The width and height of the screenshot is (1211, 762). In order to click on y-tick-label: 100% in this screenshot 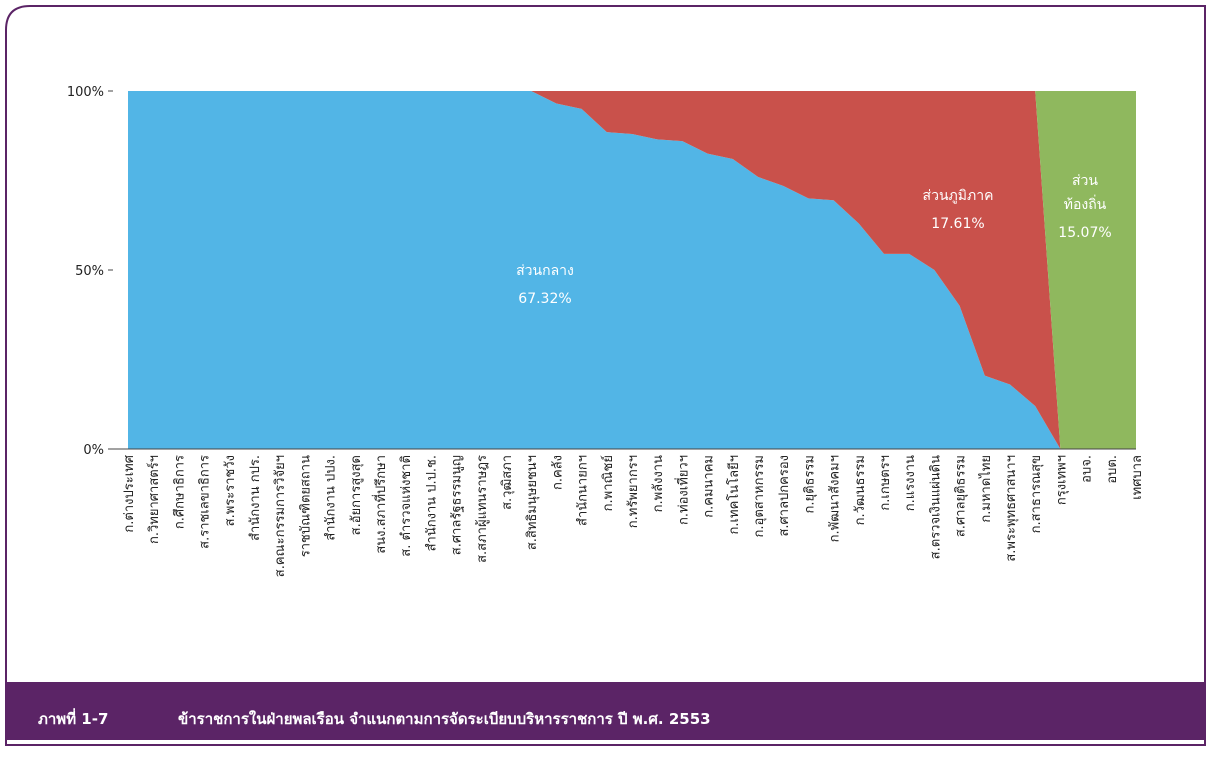, I will do `click(85, 92)`.